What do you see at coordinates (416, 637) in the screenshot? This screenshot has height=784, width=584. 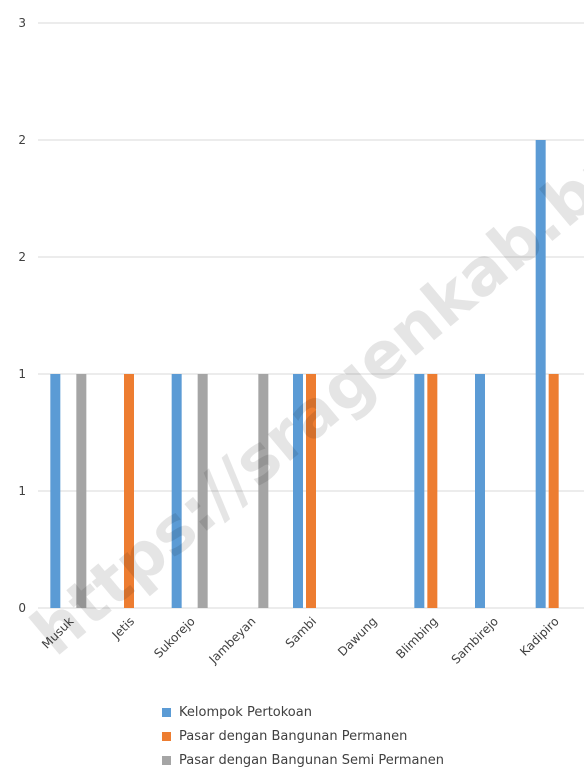 I see `x-tick-label: Blimbing` at bounding box center [416, 637].